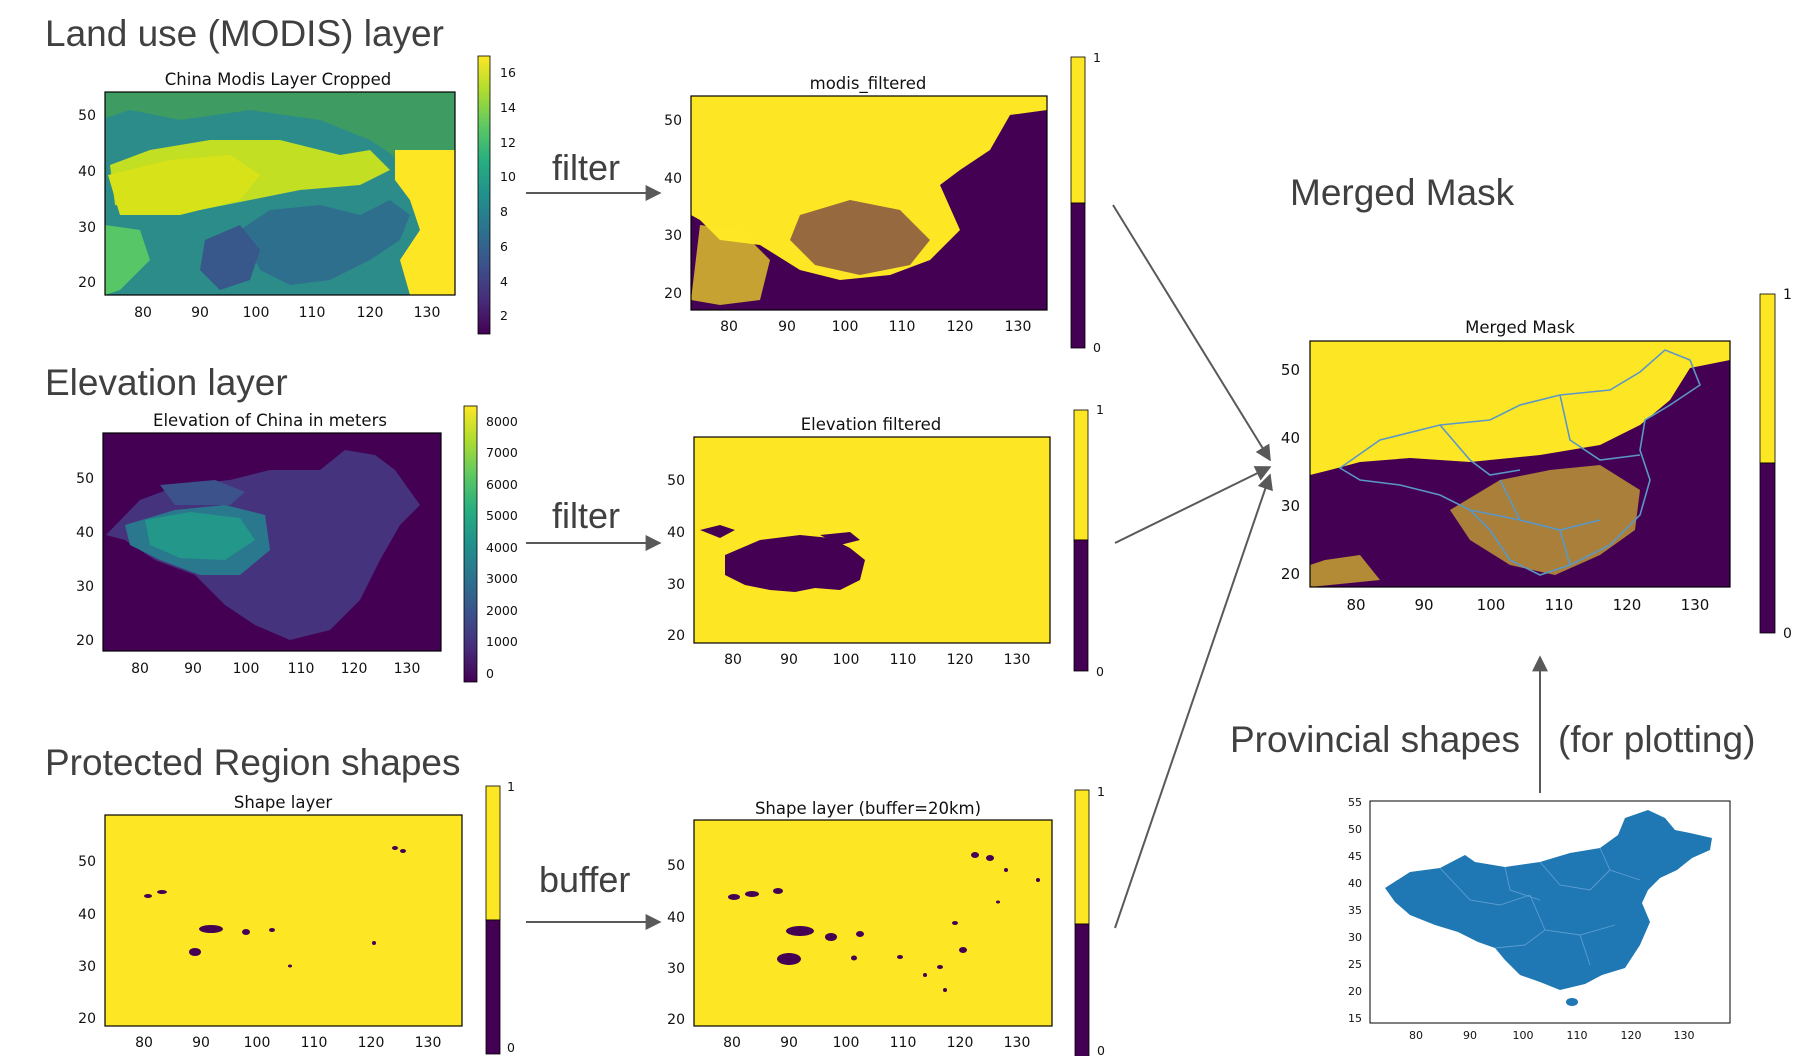  What do you see at coordinates (676, 943) in the screenshot?
I see `shape-buffer-y-ticks: 50 40 30 20` at bounding box center [676, 943].